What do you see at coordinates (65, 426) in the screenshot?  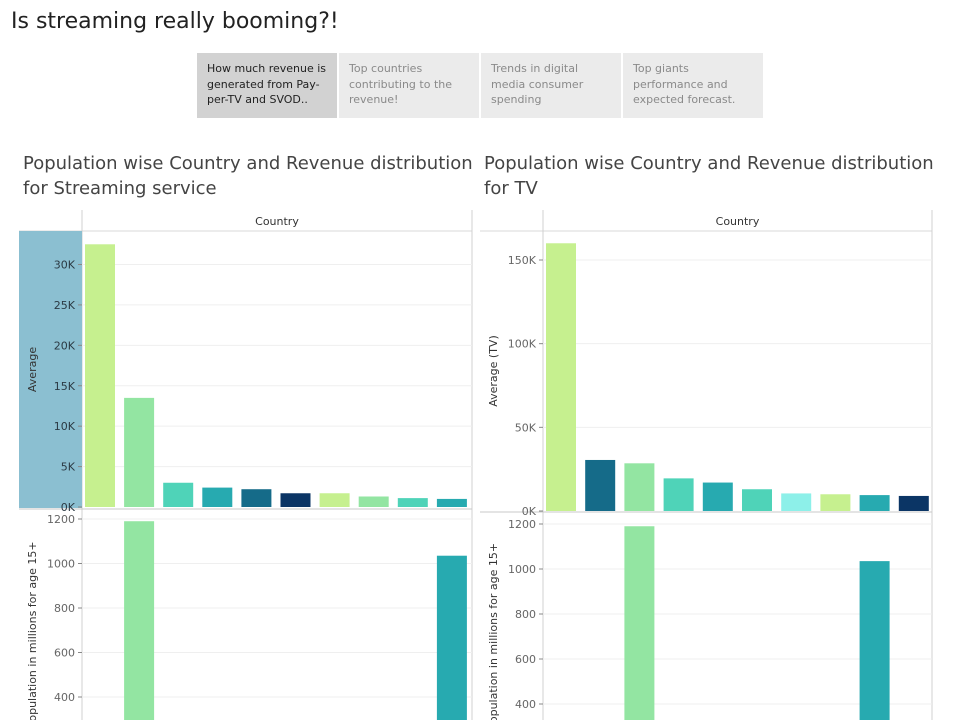 I see `y-tick-label: 10K` at bounding box center [65, 426].